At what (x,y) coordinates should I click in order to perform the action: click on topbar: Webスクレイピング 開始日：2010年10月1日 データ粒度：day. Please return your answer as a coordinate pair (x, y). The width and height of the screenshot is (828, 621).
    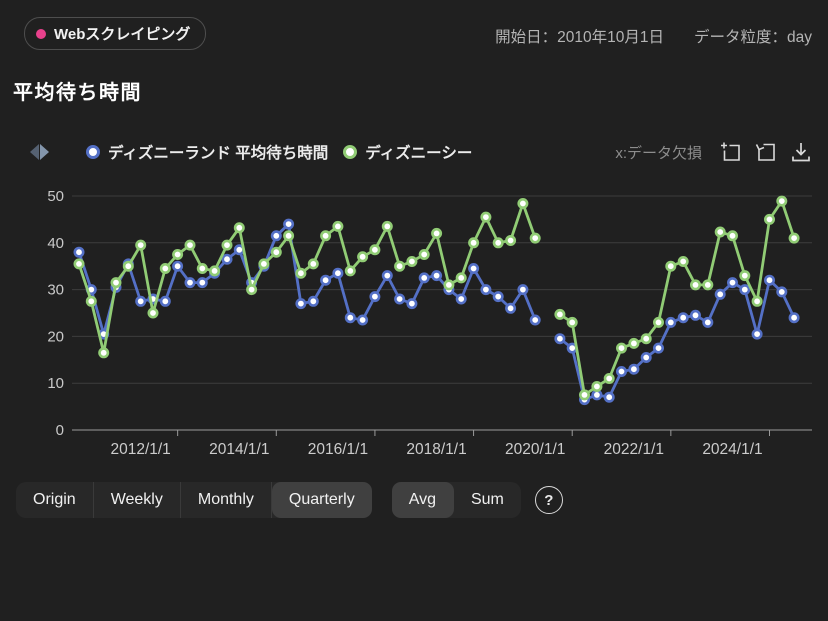
    Looking at the image, I should click on (418, 33).